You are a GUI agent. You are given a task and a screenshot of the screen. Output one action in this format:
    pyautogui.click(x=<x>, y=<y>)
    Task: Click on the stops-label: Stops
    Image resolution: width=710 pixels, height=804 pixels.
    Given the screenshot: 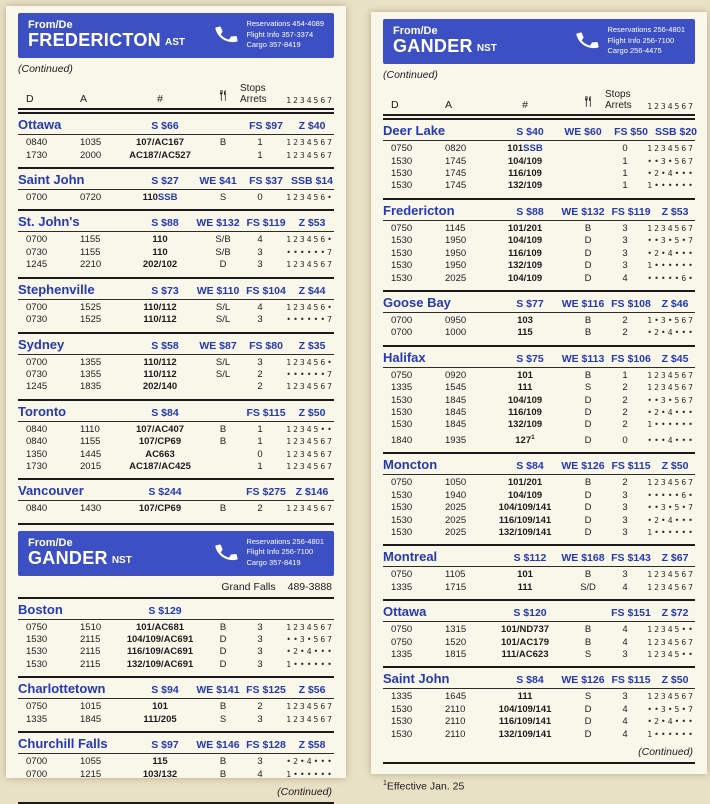 What is the action you would take?
    pyautogui.click(x=253, y=88)
    